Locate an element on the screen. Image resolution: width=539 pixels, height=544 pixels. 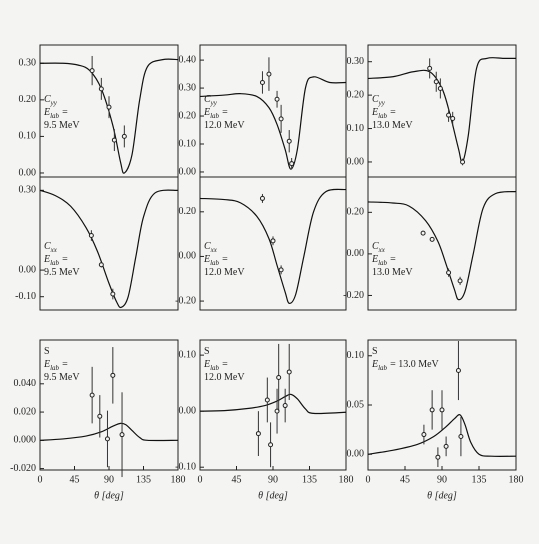
y-tick-label: 0.05 is located at coordinates (356, 404).